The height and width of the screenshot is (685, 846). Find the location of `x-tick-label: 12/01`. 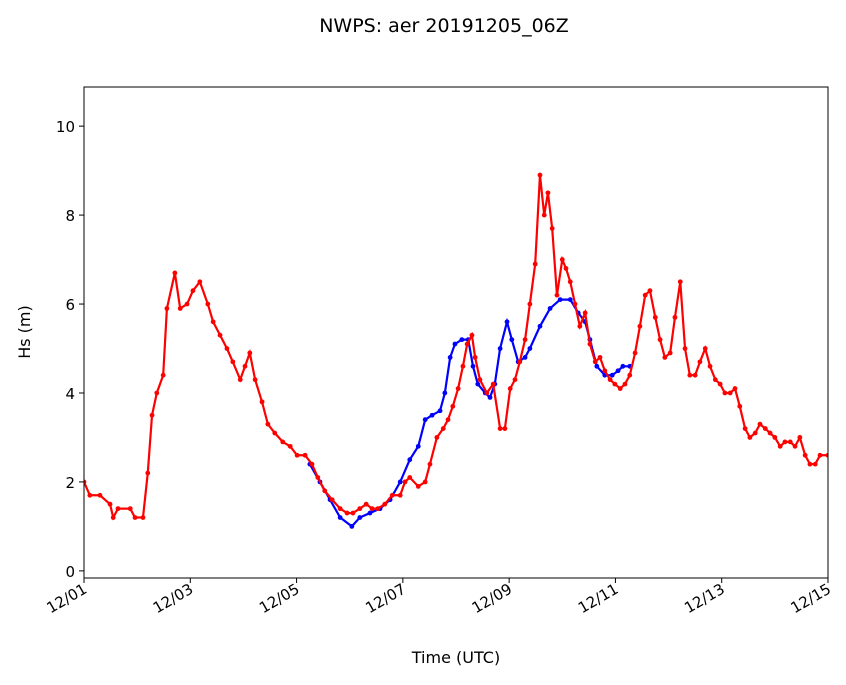

x-tick-label: 12/01 is located at coordinates (67, 598).